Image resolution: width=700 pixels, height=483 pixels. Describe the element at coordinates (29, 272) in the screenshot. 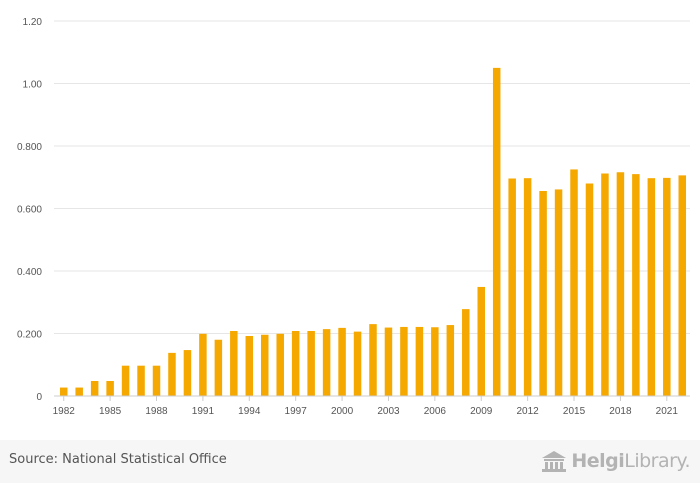

I see `y-tick-label: 0.400` at that location.